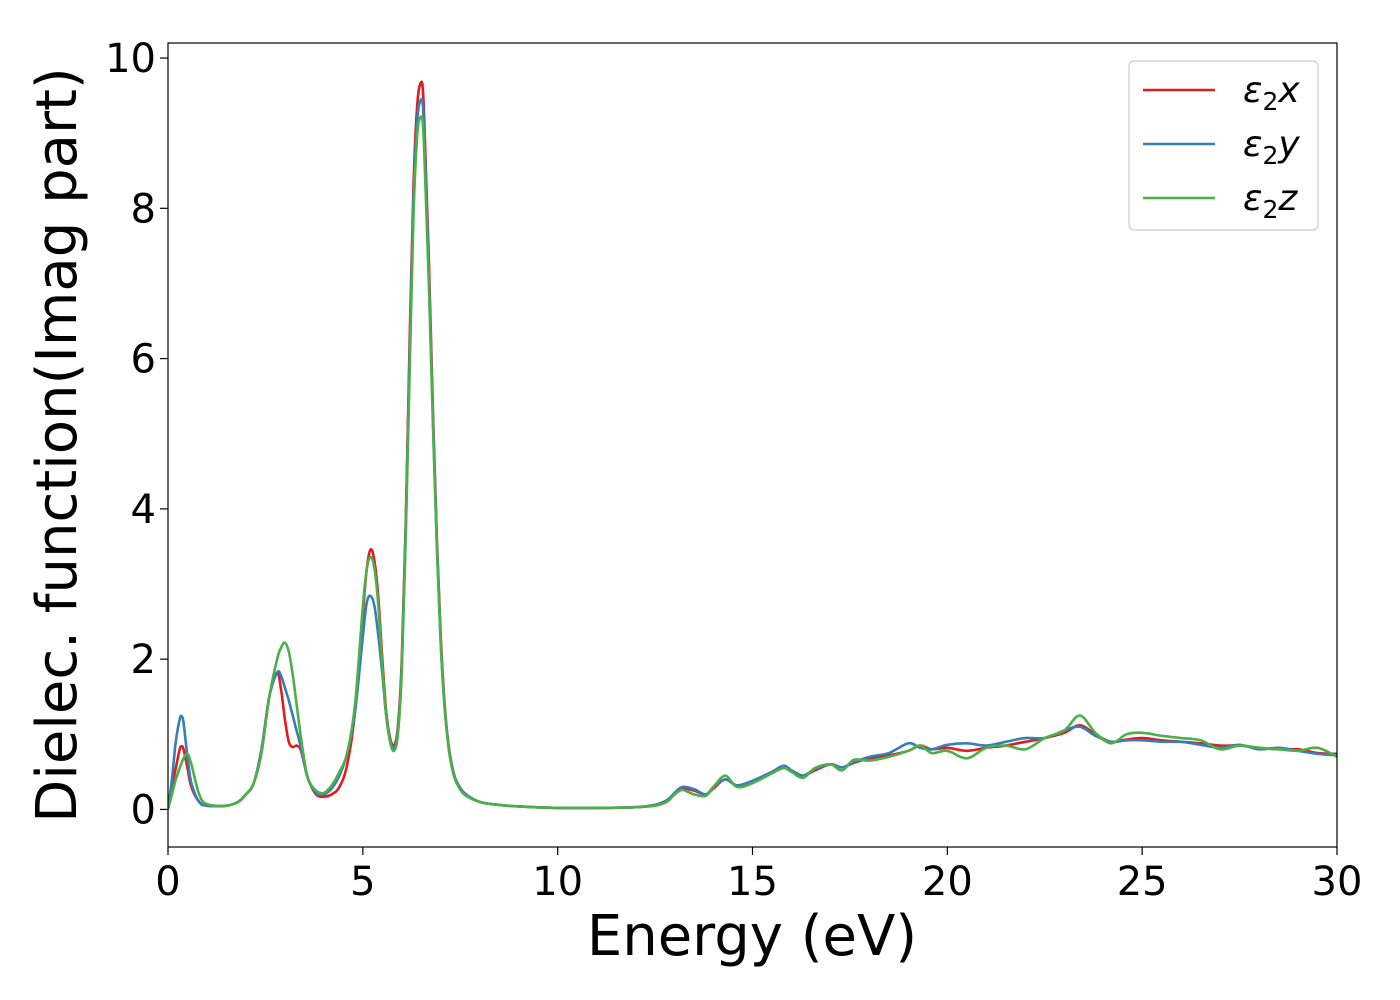 This screenshot has height=1000, width=1400. I want to click on x-tick-label: 25, so click(1142, 882).